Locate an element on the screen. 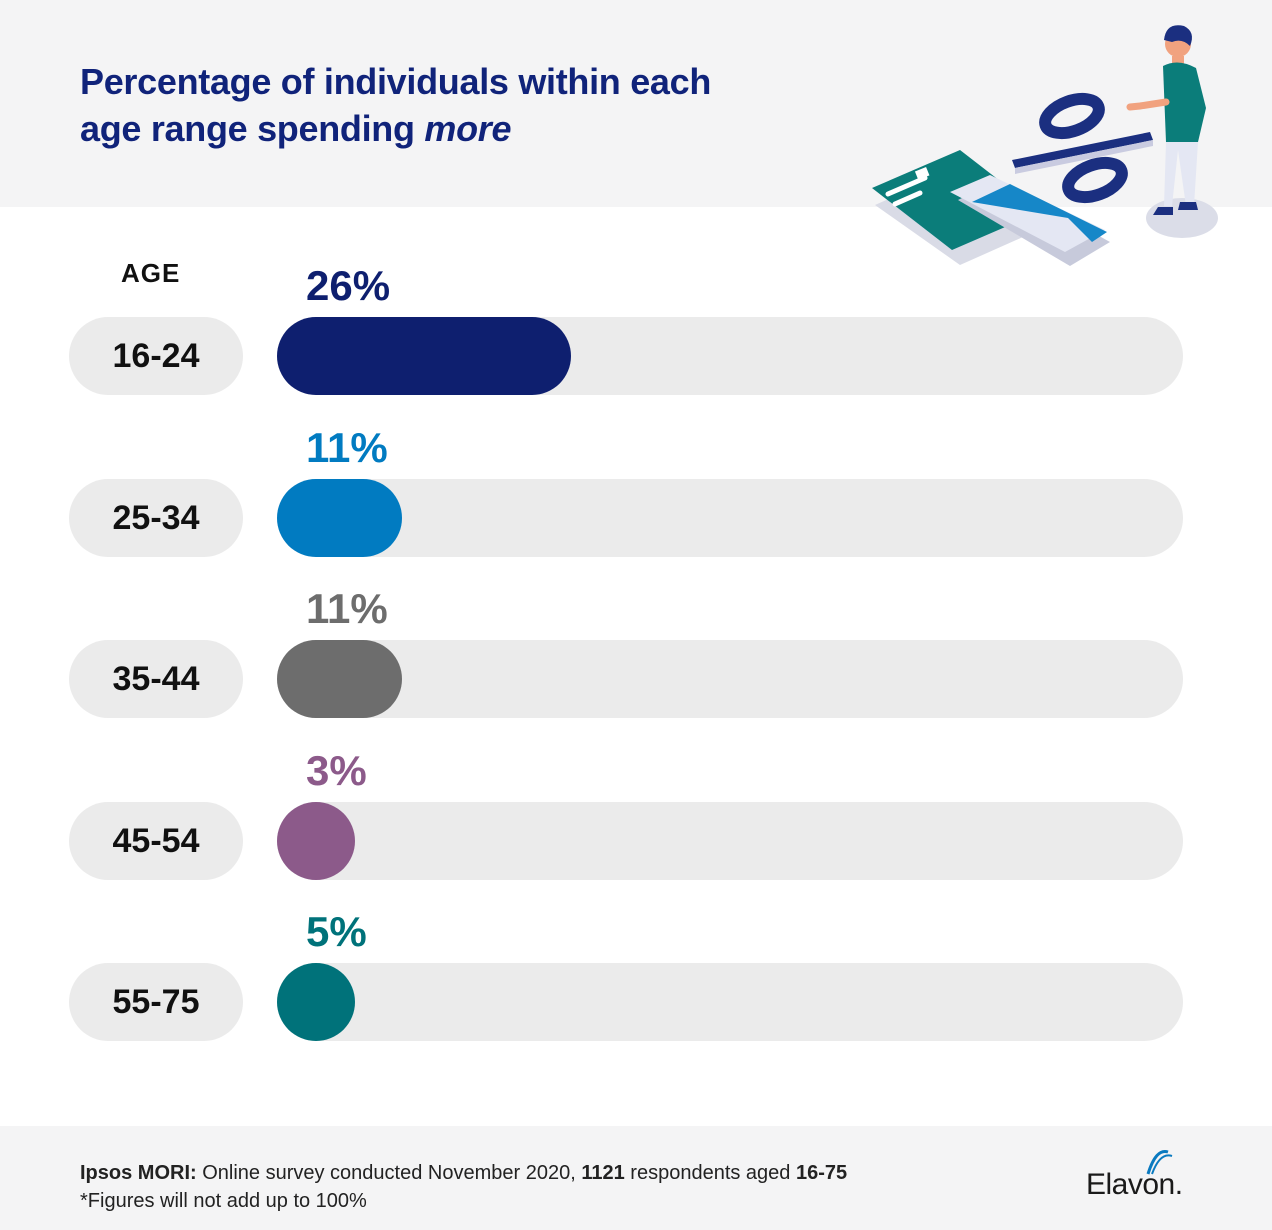 The width and height of the screenshot is (1272, 1230). value-label-16-24: 26% is located at coordinates (348, 285).